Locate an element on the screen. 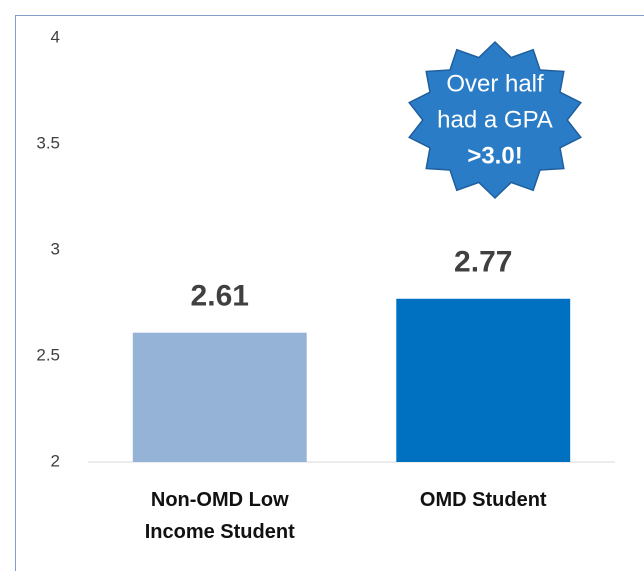 The image size is (644, 571). annotation-text: had a GPA is located at coordinates (495, 119).